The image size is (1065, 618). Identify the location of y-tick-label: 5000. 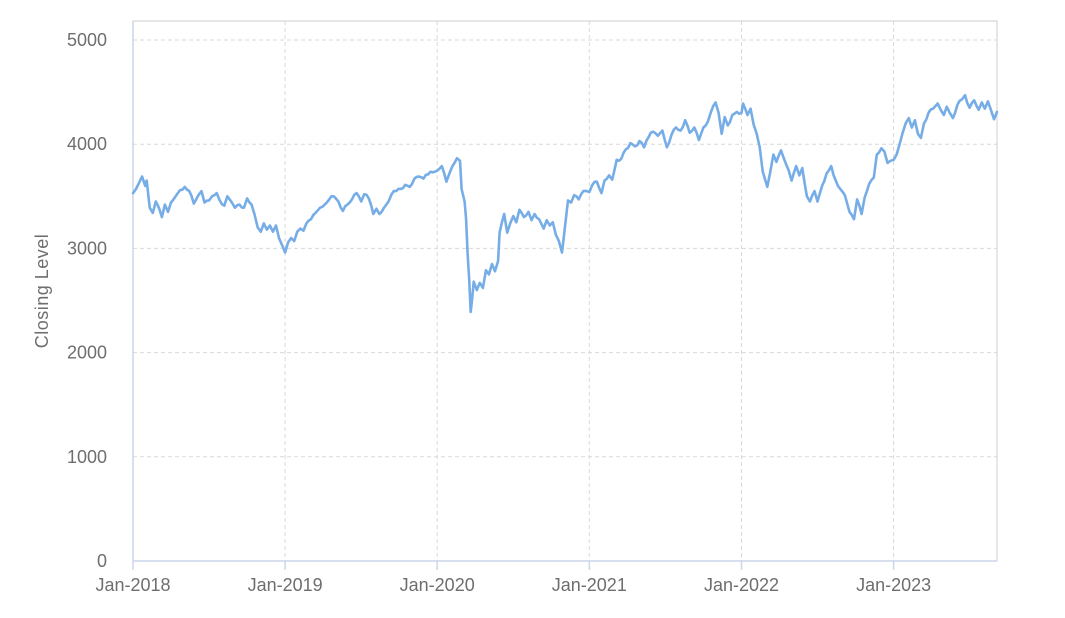
(87, 40).